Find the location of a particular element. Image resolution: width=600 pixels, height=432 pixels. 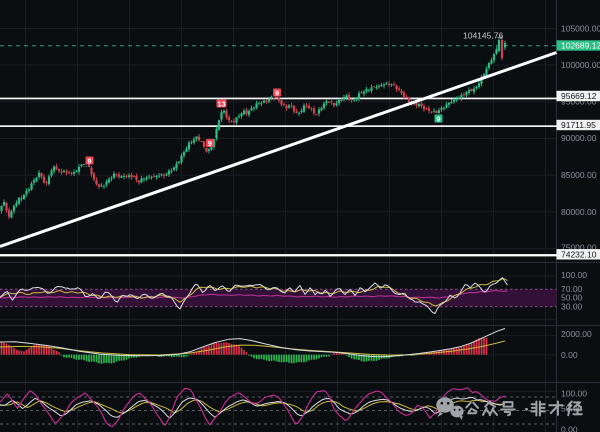

svg-text: 85000.00 is located at coordinates (579, 175).